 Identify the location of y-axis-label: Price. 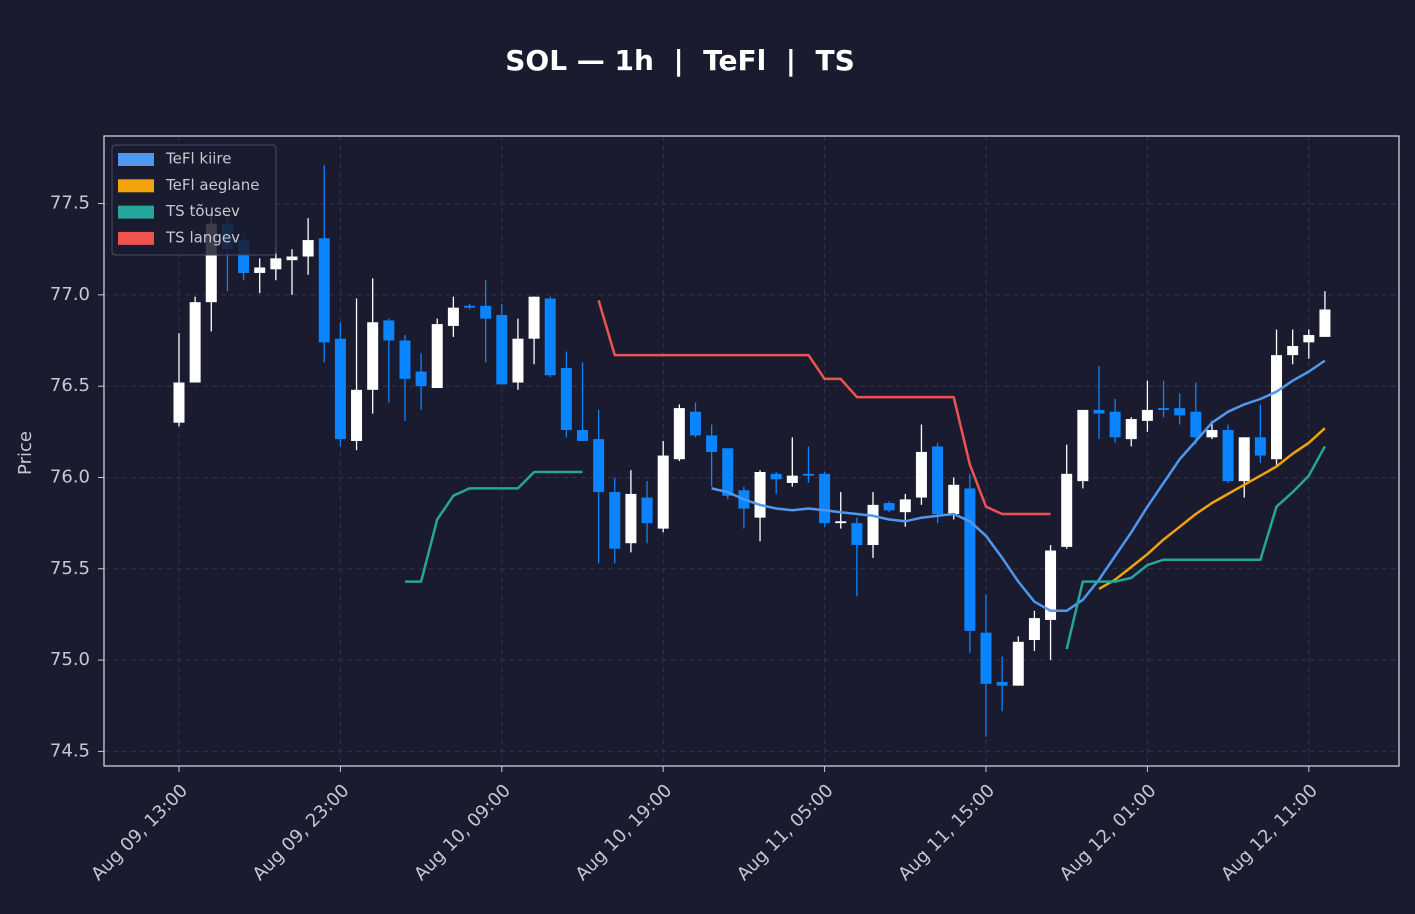
(25, 453).